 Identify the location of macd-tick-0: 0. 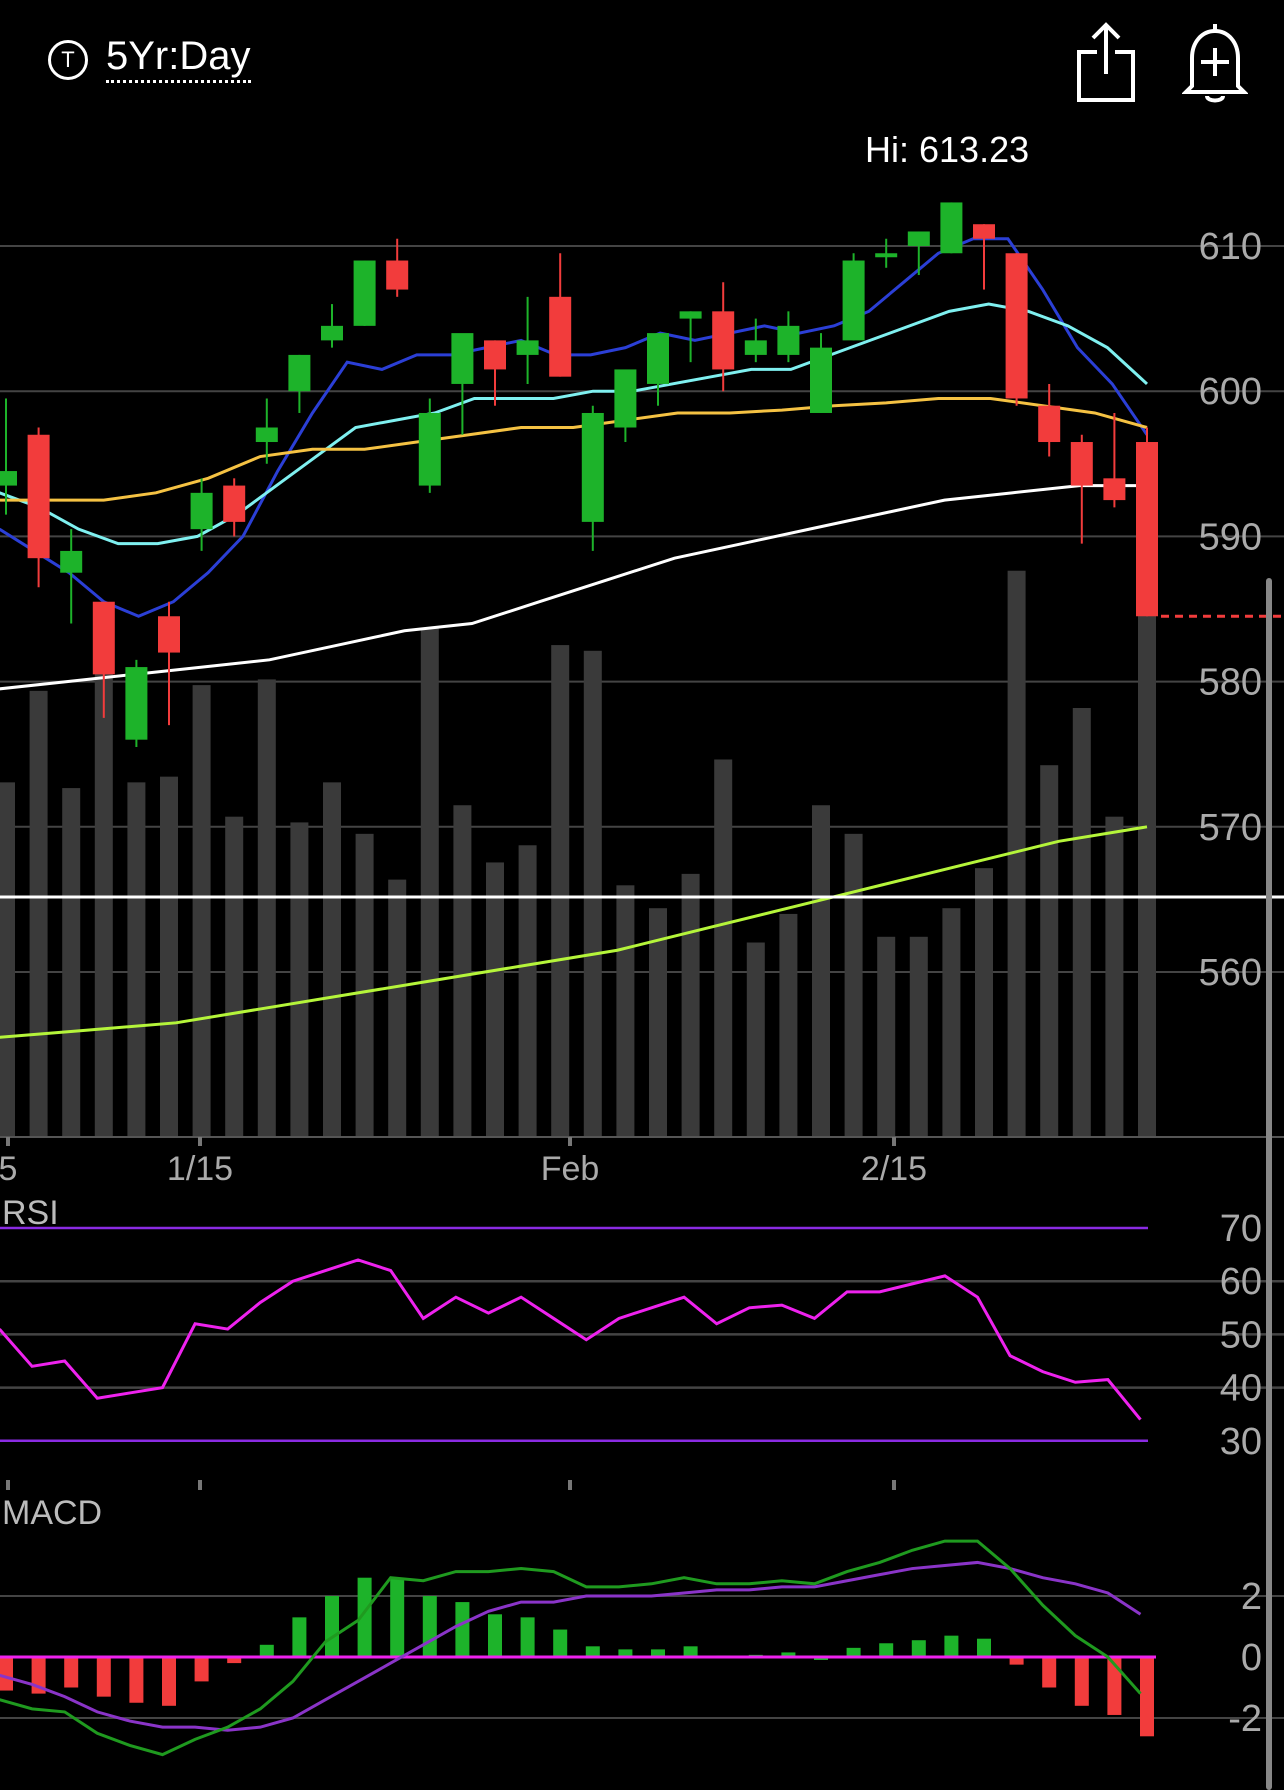
(1251, 1658).